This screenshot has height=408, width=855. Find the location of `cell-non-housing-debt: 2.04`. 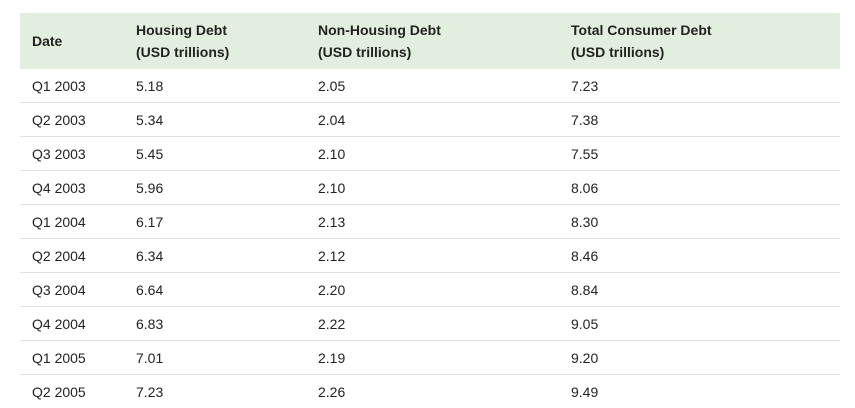

cell-non-housing-debt: 2.04 is located at coordinates (444, 119).